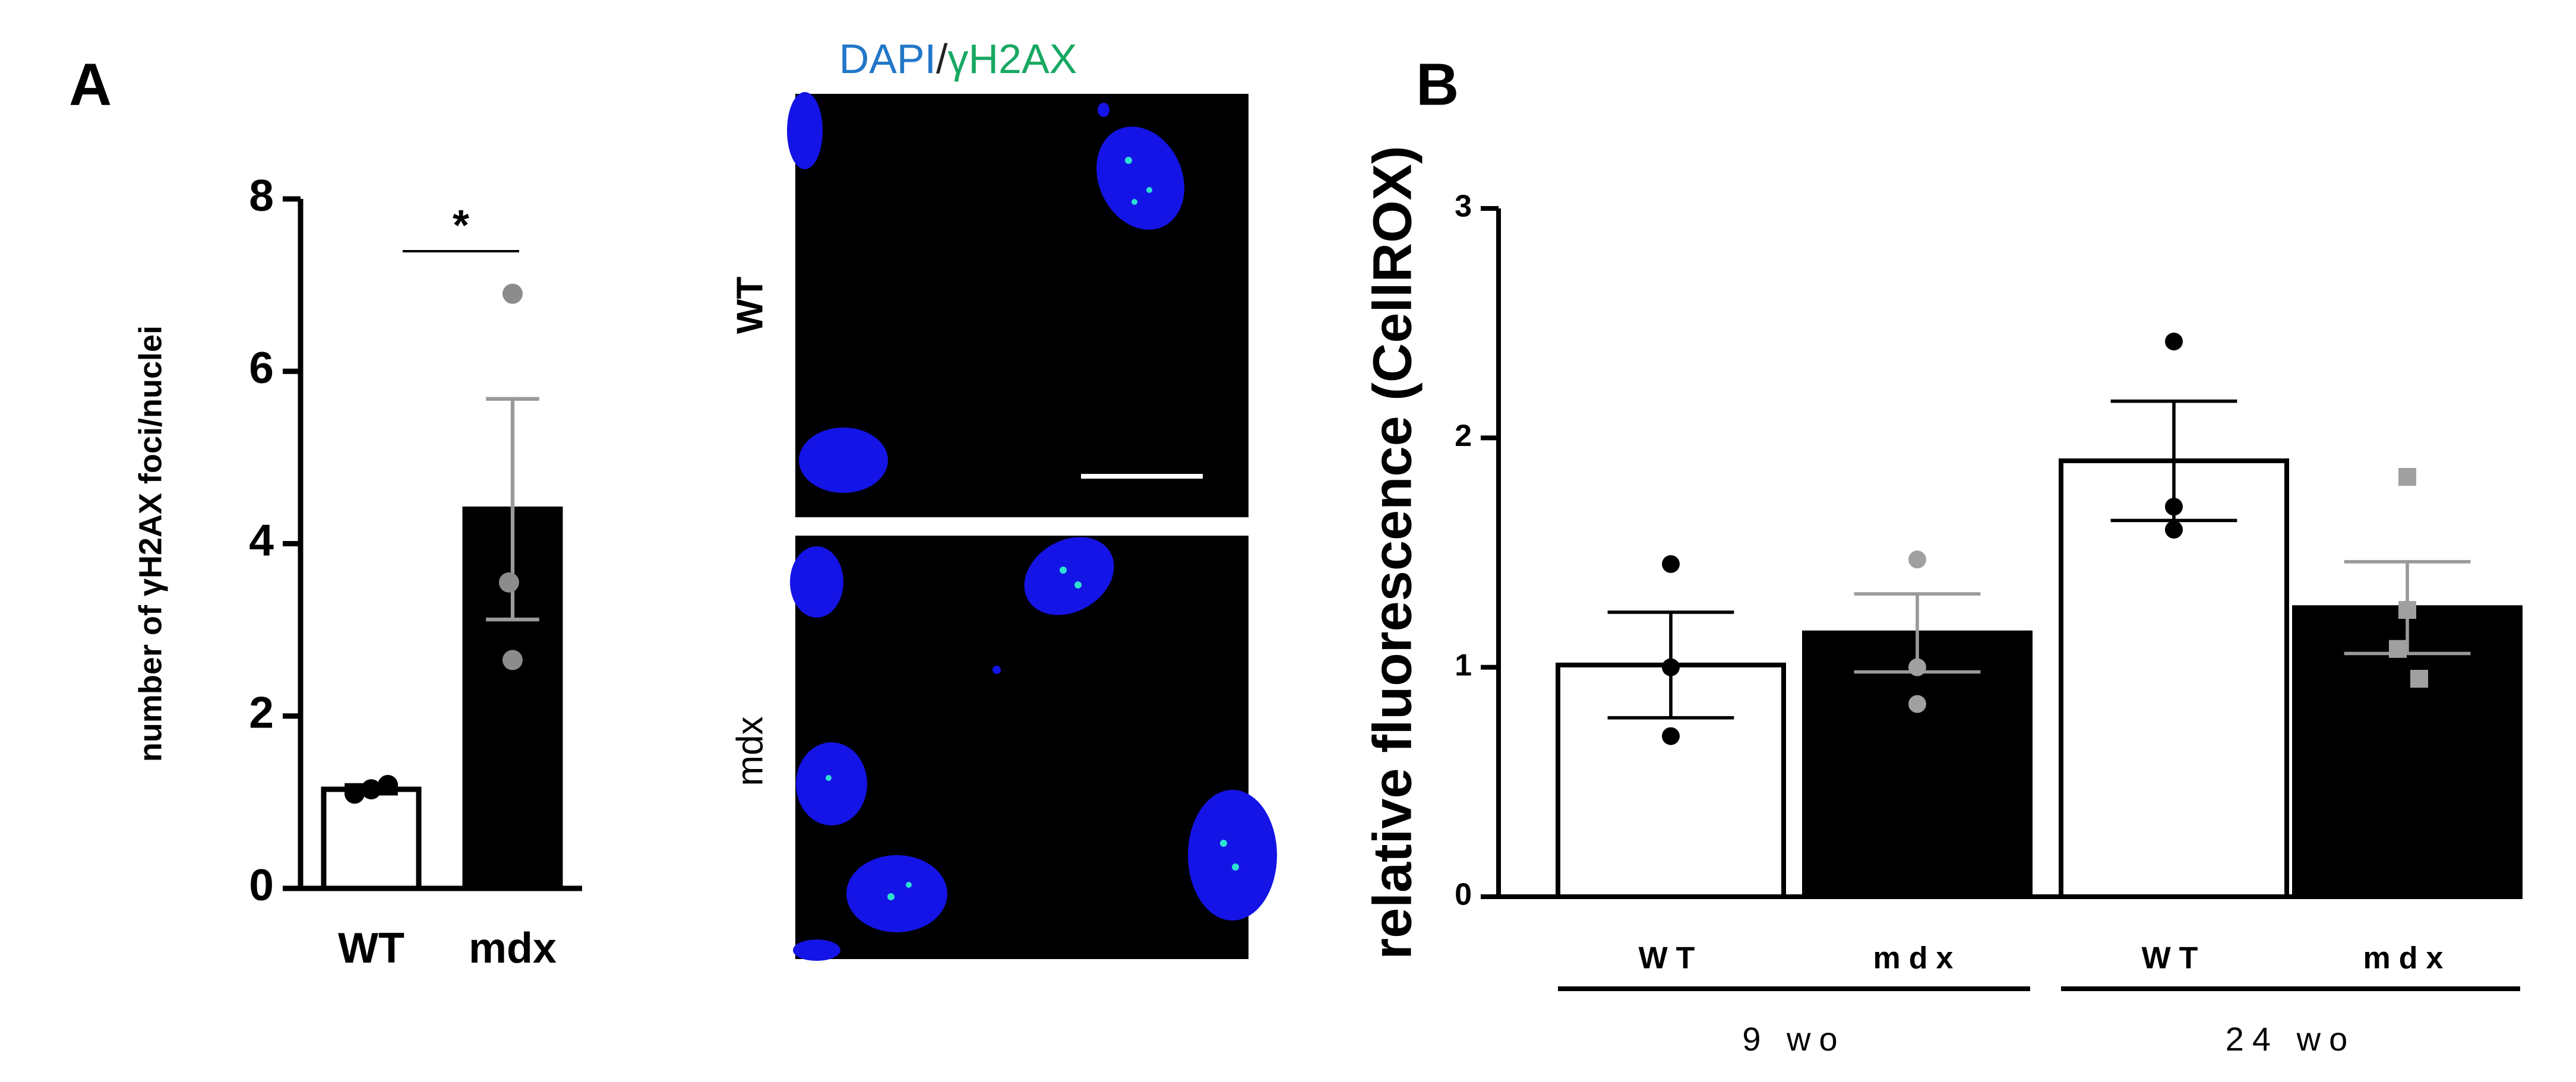 The height and width of the screenshot is (1082, 2576). Describe the element at coordinates (887, 59) in the screenshot. I see `stain-label: DAPI` at that location.